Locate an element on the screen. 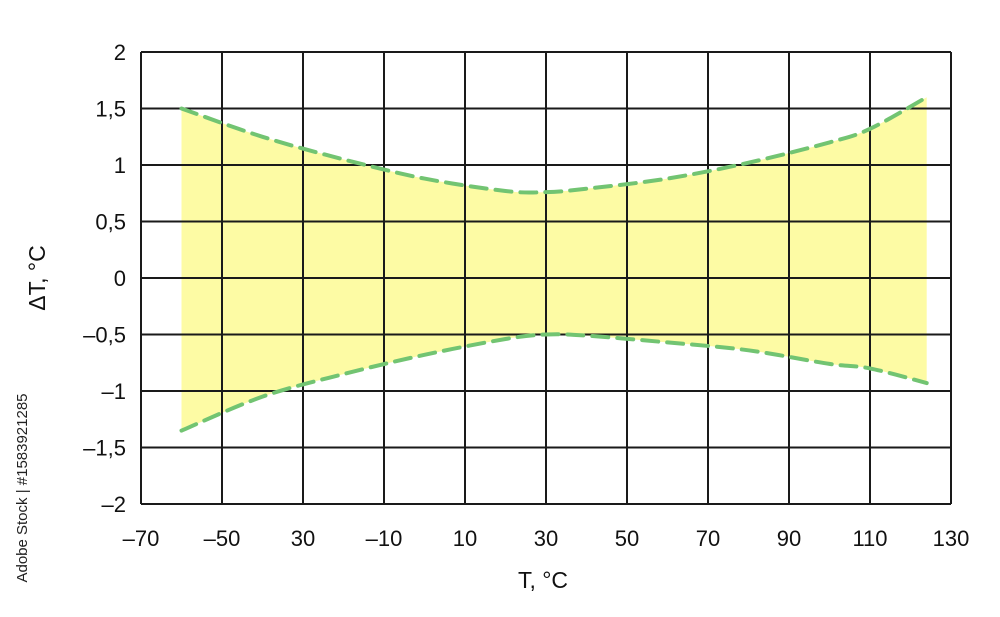 This screenshot has height=617, width=1000. y-tick-label: 2 is located at coordinates (120, 52).